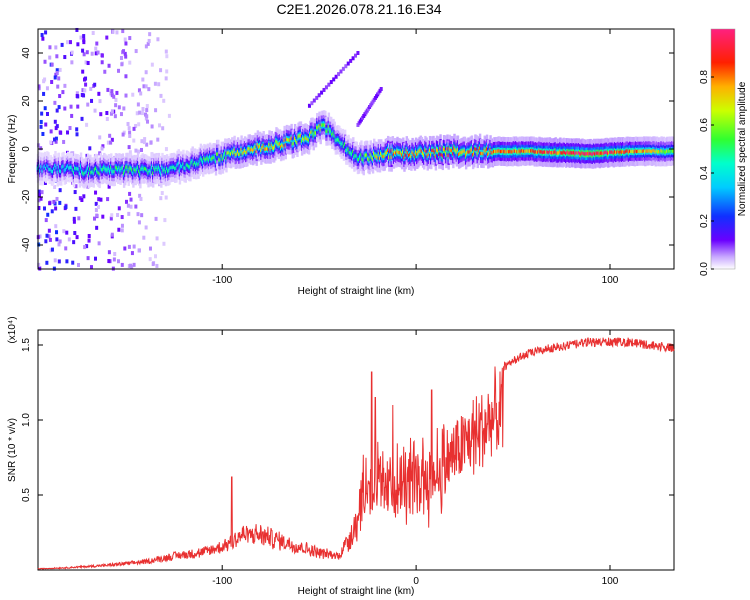 The width and height of the screenshot is (750, 600). I want to click on colorbar-tick-label: 0.2, so click(704, 221).